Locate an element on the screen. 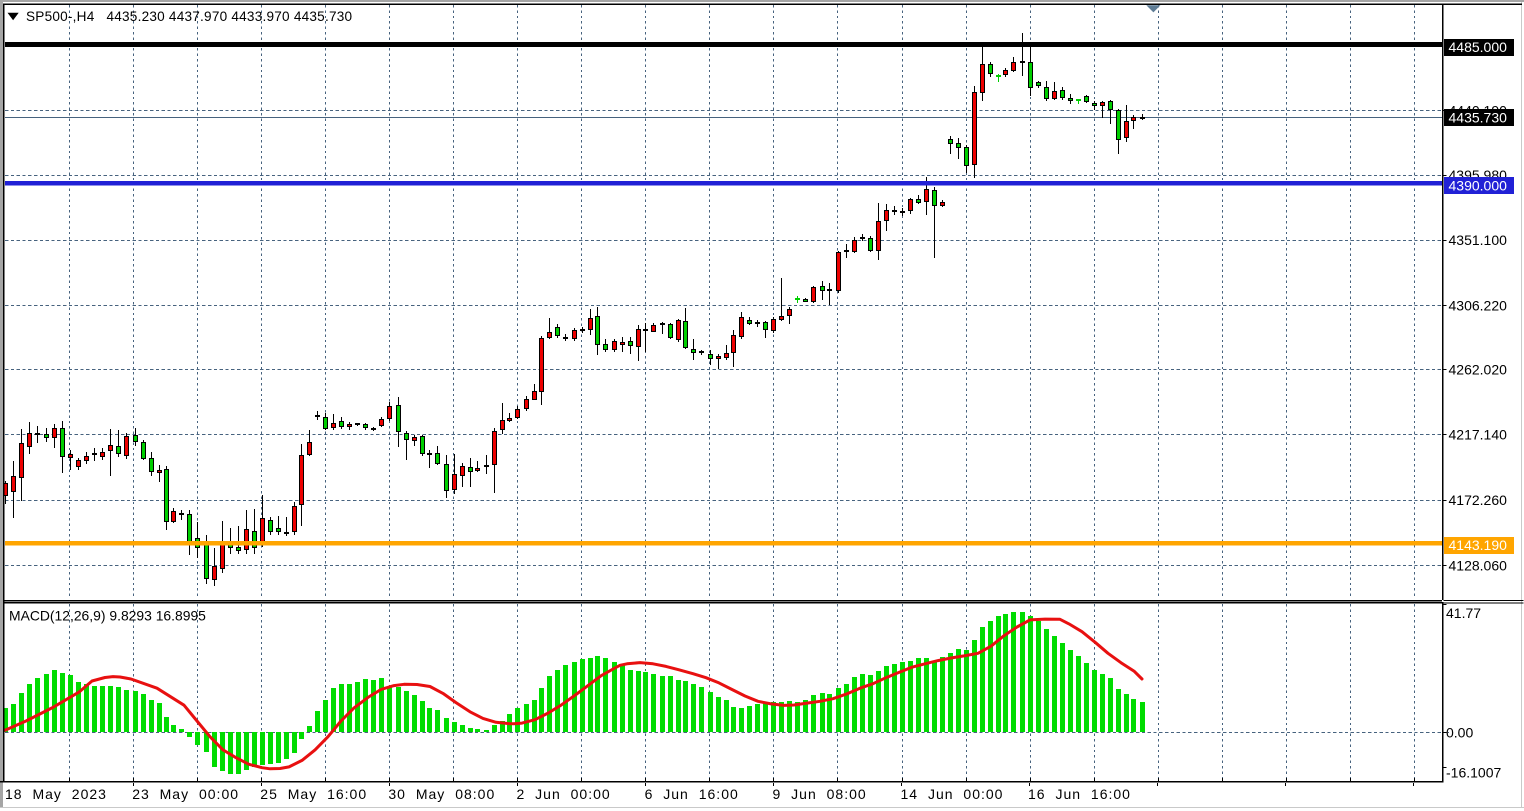  svg-text: 25 May 16:00 is located at coordinates (313, 794).